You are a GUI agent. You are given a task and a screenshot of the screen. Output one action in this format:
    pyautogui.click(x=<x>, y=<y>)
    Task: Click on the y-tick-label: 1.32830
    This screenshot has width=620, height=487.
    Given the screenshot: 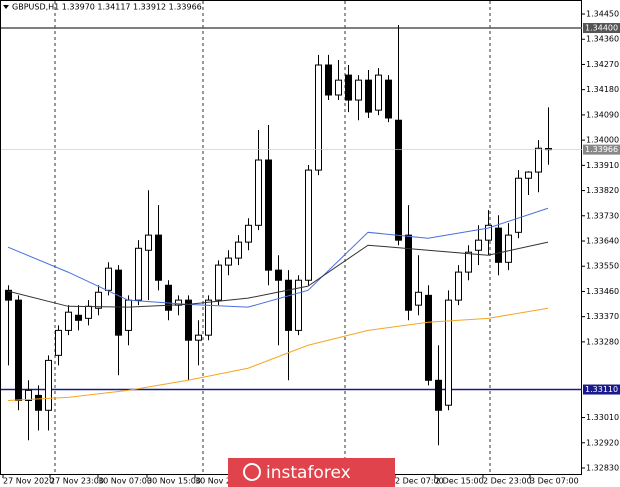 What is the action you would take?
    pyautogui.click(x=602, y=467)
    